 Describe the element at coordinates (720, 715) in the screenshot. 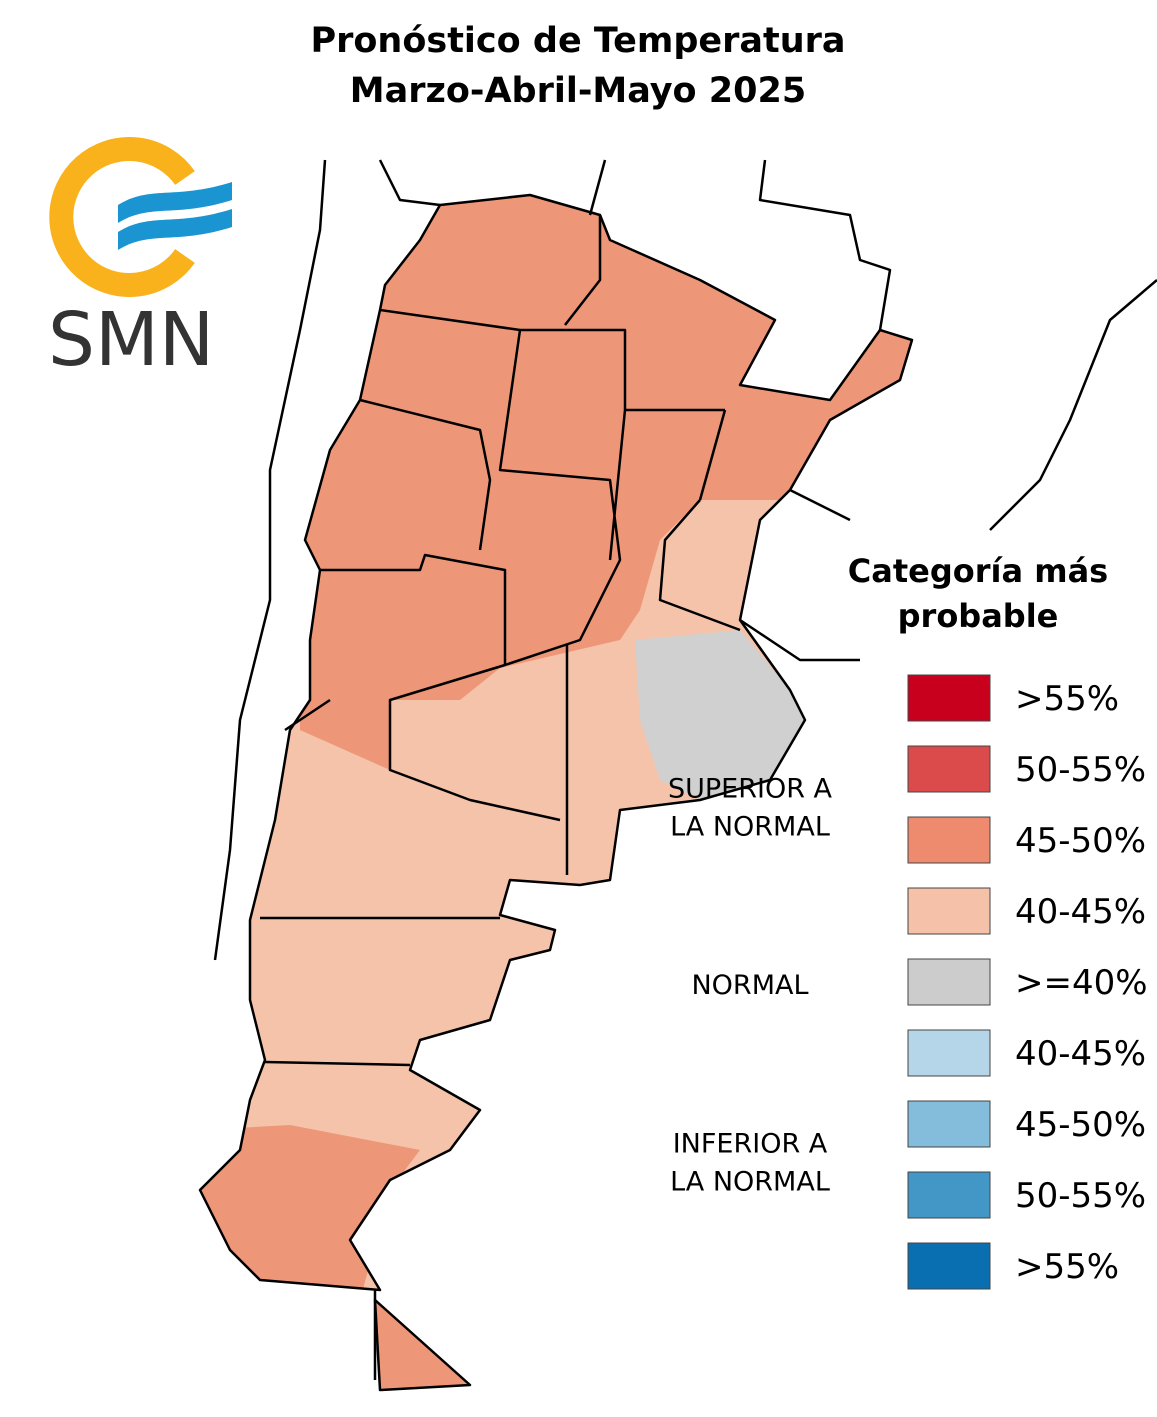

I see `region-normal` at that location.